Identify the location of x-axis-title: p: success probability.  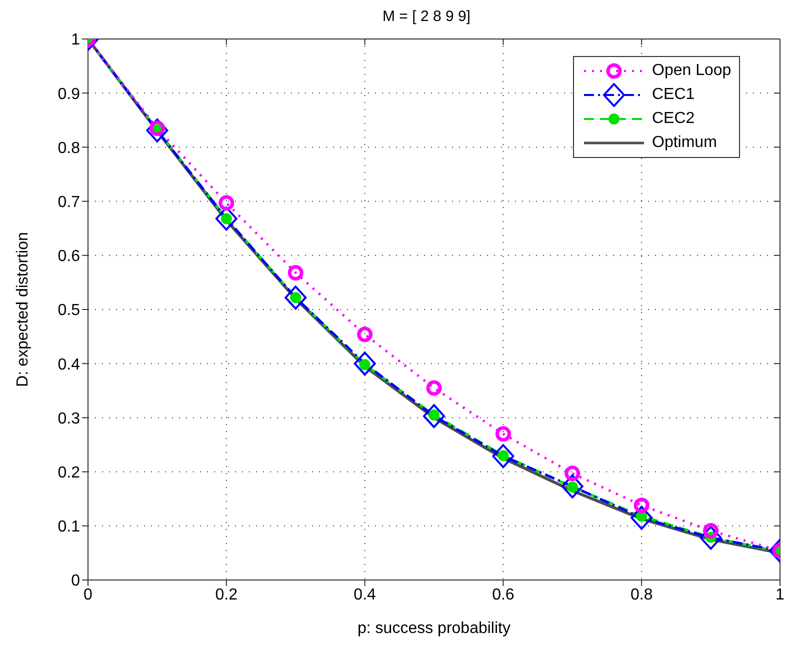
(434, 628).